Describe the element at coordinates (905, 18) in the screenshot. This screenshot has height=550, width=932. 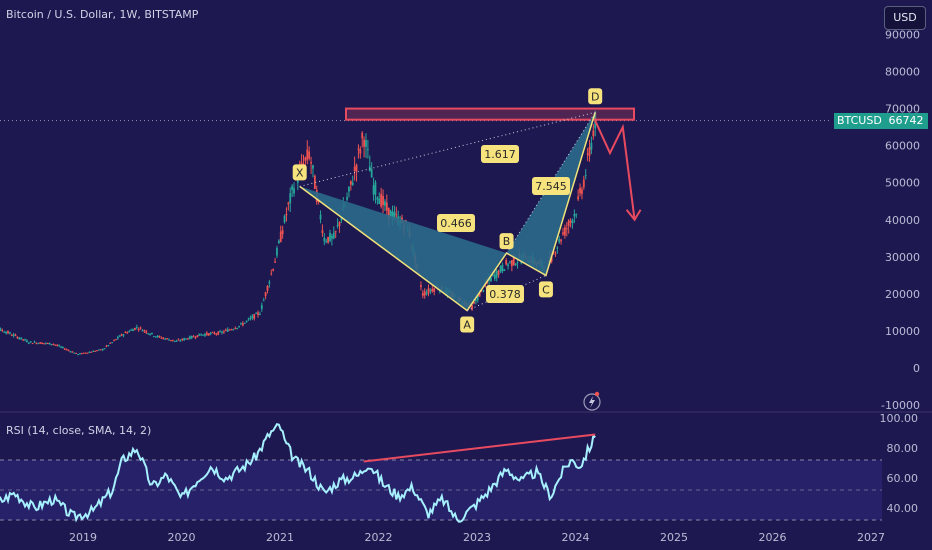
I see `currency-button: USD` at that location.